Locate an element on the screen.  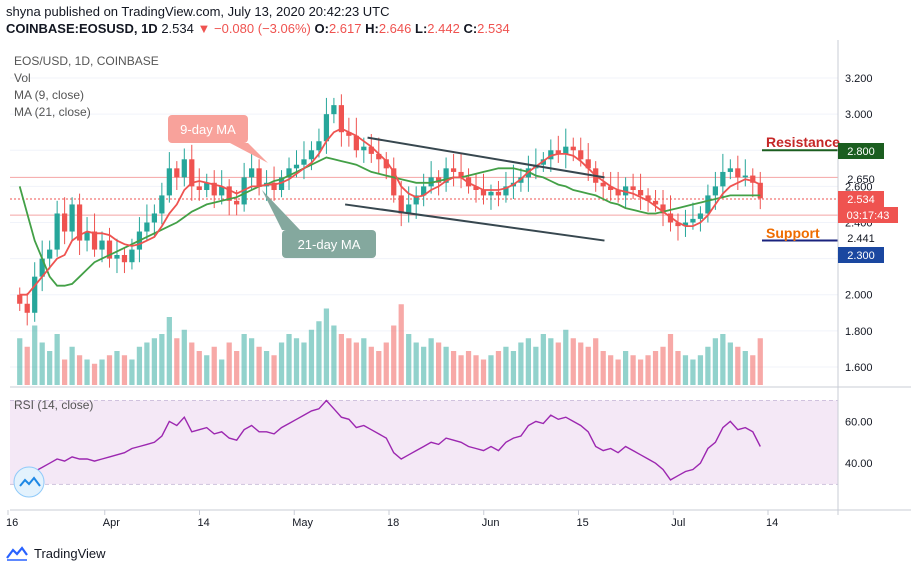
low-label: L: is located at coordinates (421, 28).